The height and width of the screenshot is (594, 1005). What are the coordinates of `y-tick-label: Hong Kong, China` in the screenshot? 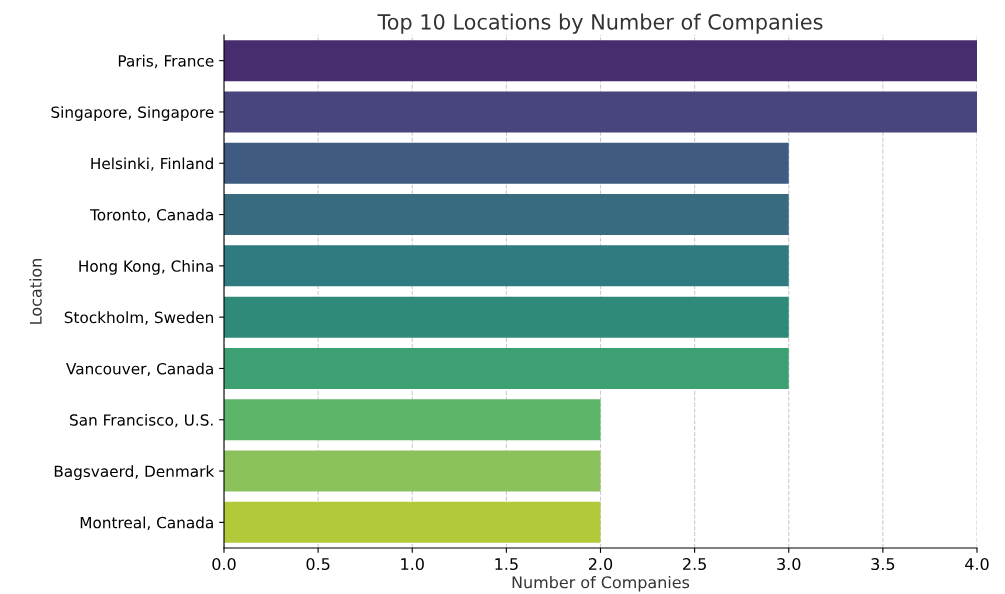 It's located at (146, 267).